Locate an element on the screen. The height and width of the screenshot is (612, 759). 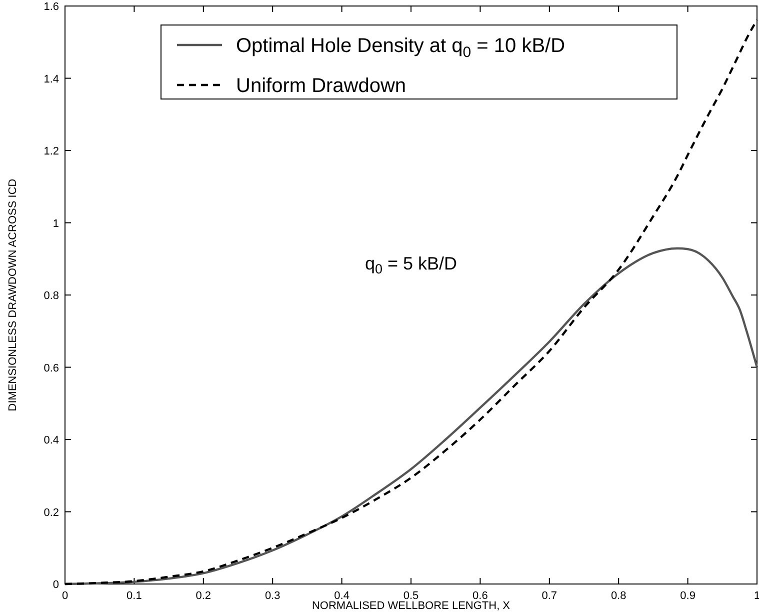
x-tick-label: 0.4 is located at coordinates (342, 596).